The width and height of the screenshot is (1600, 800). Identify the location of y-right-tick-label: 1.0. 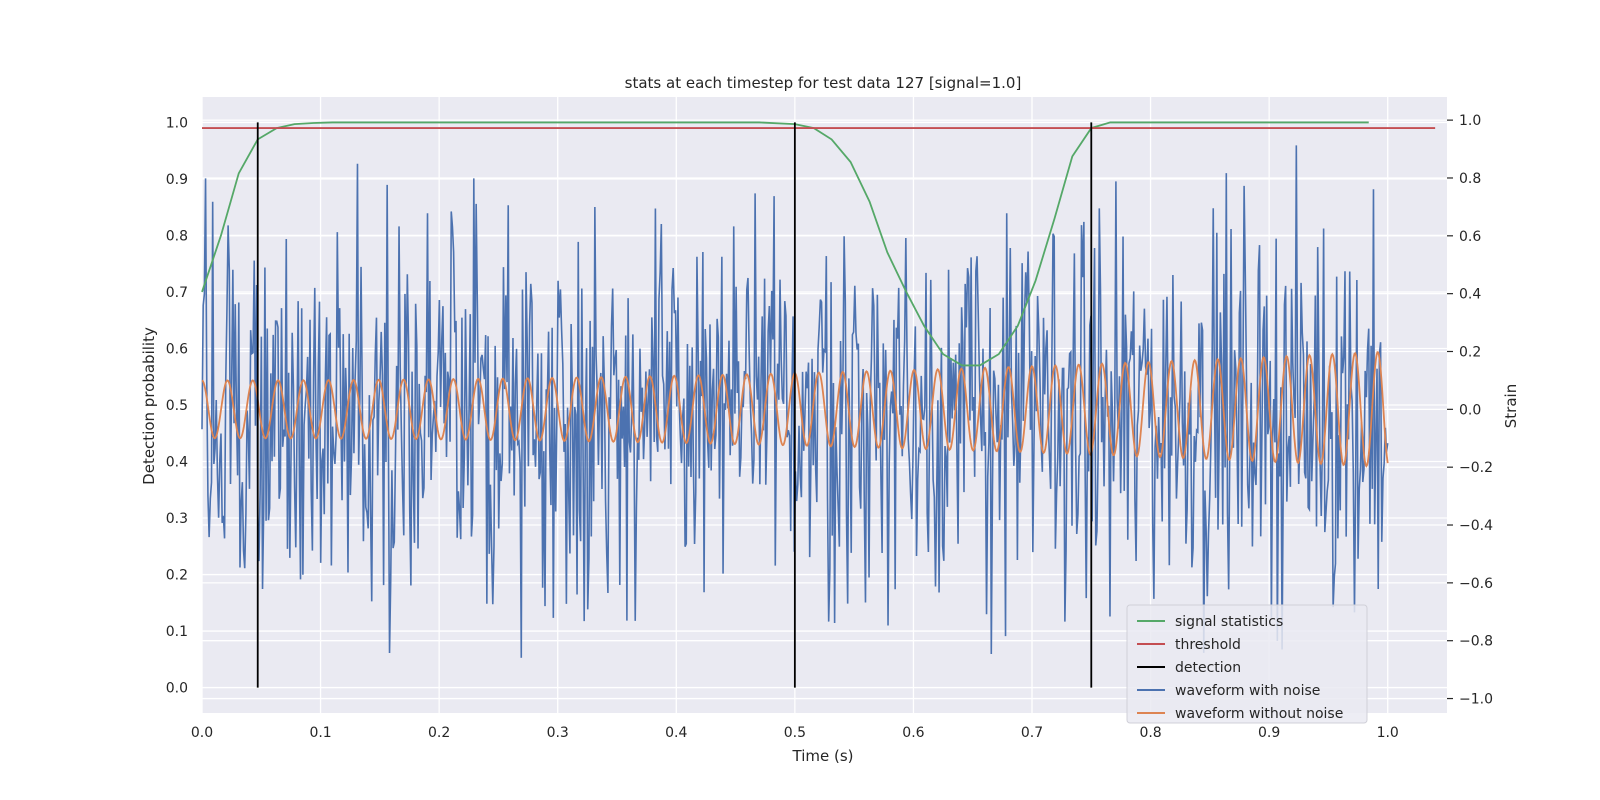
(1470, 121).